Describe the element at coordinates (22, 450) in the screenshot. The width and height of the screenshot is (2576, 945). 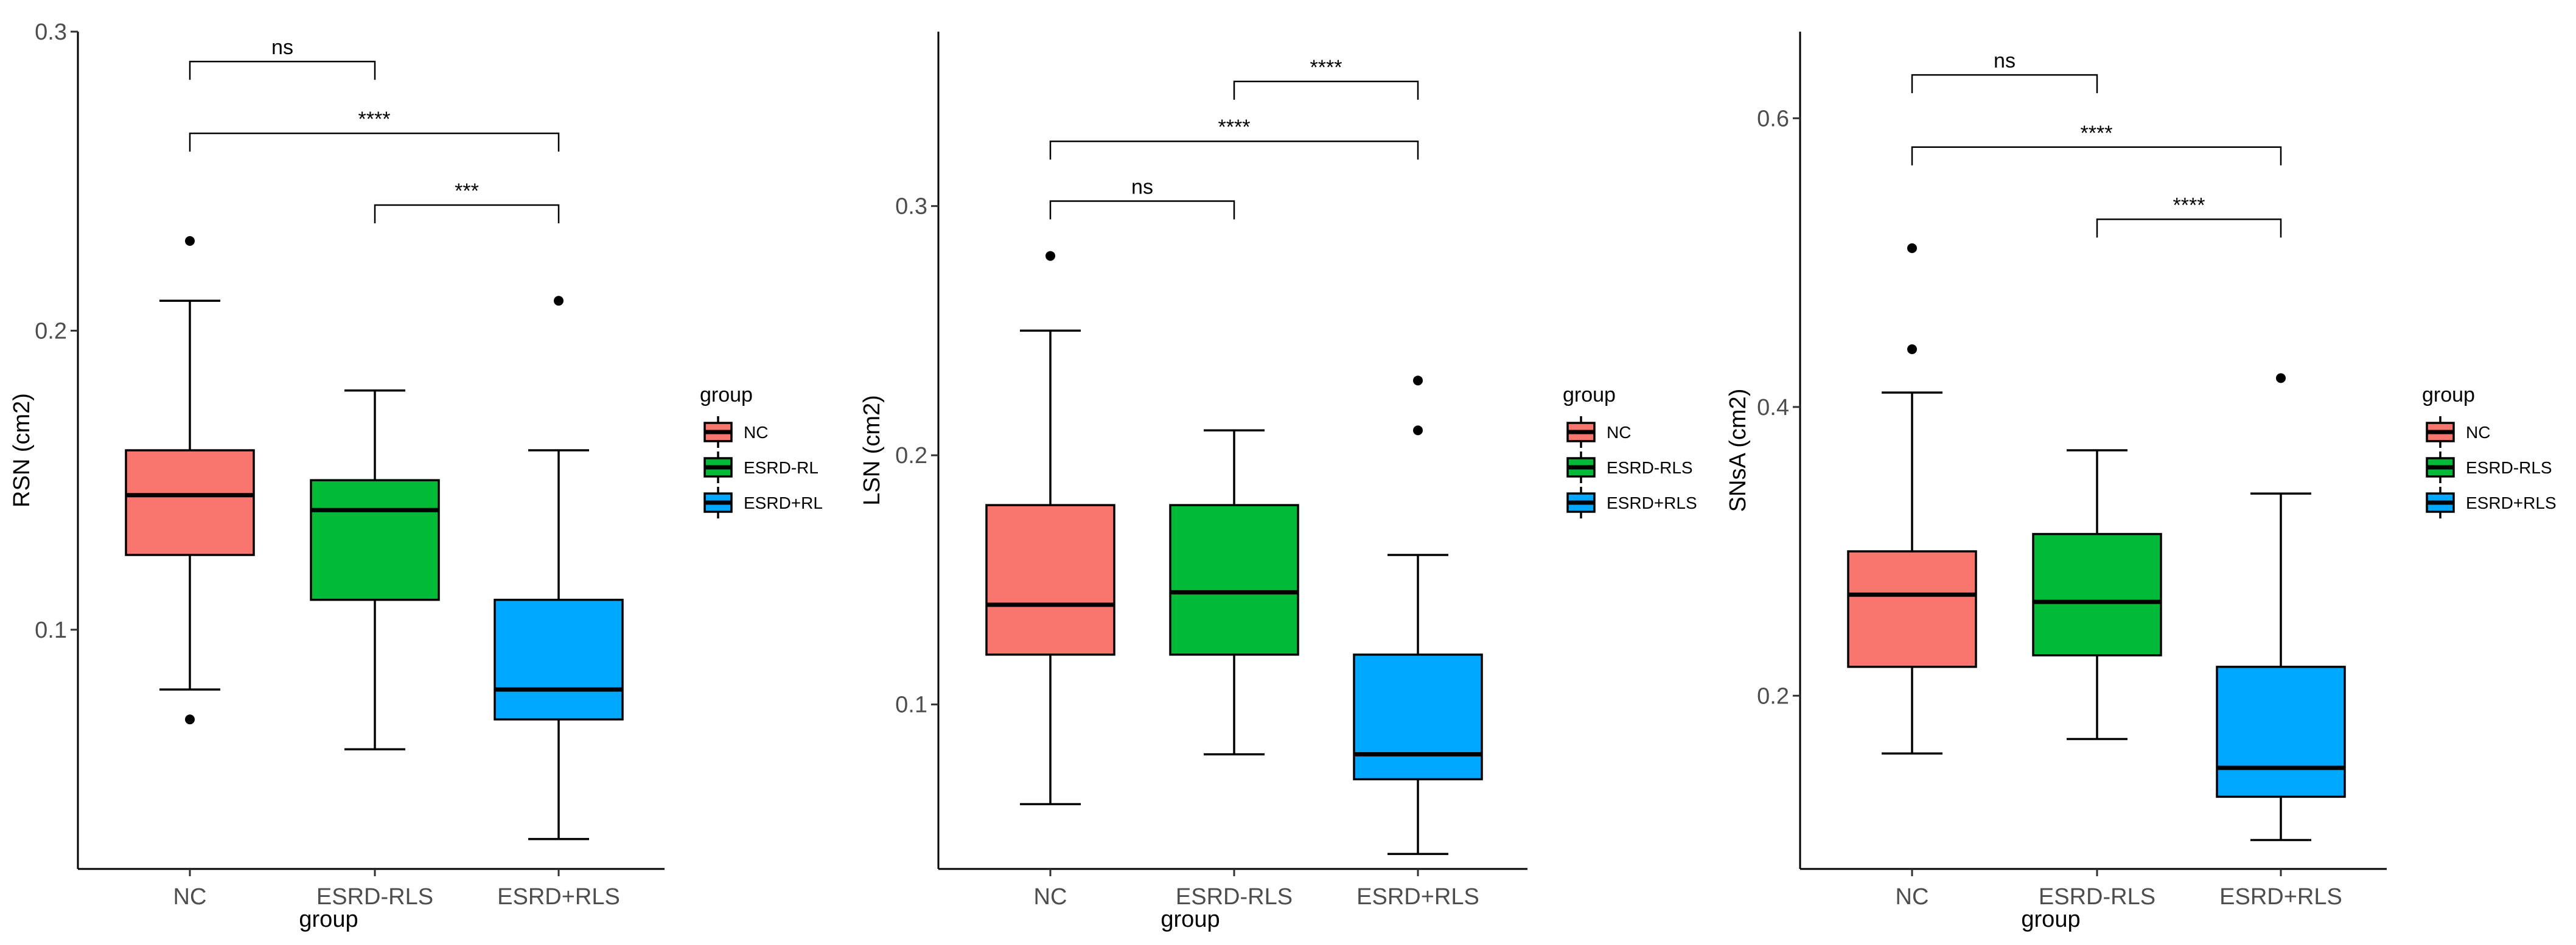
I see `y-axis-title: RSN (cm2)` at that location.